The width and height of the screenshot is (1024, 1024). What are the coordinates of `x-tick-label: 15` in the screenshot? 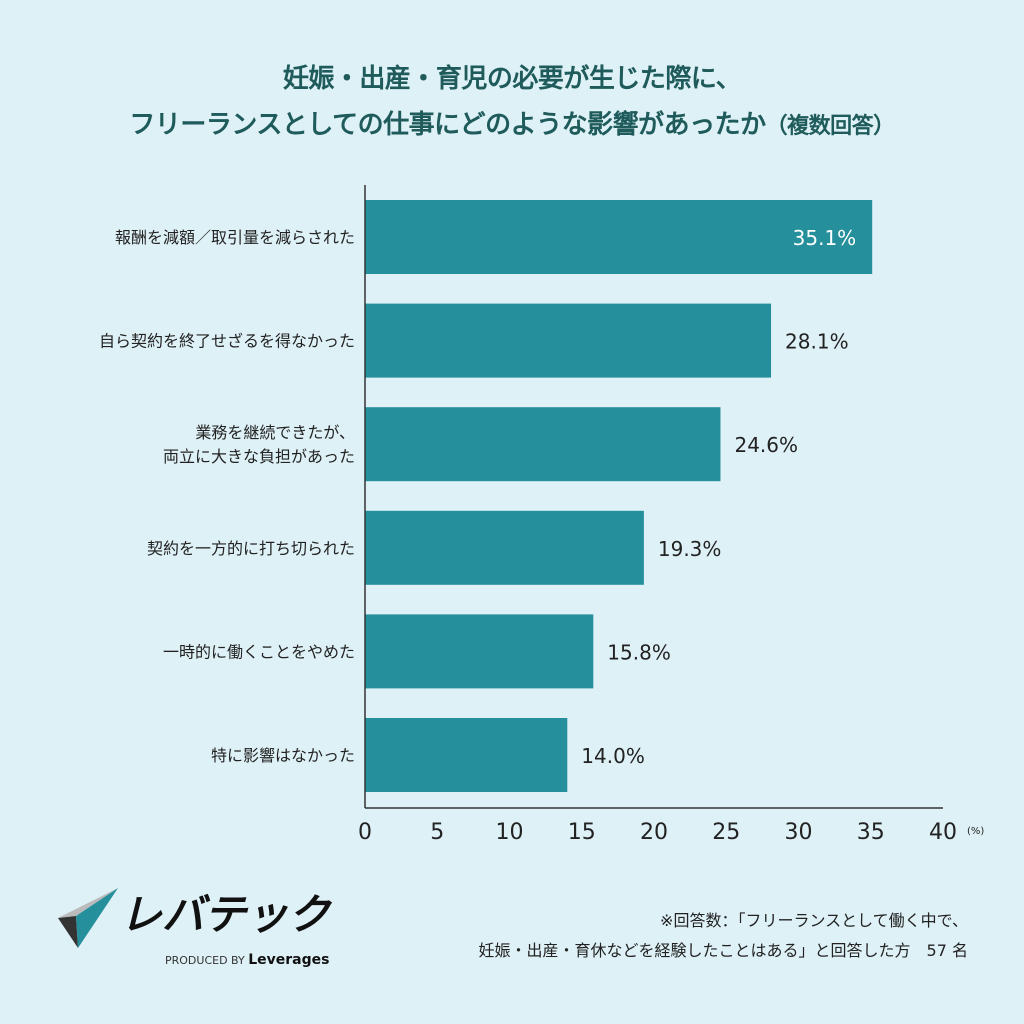 It's located at (582, 832).